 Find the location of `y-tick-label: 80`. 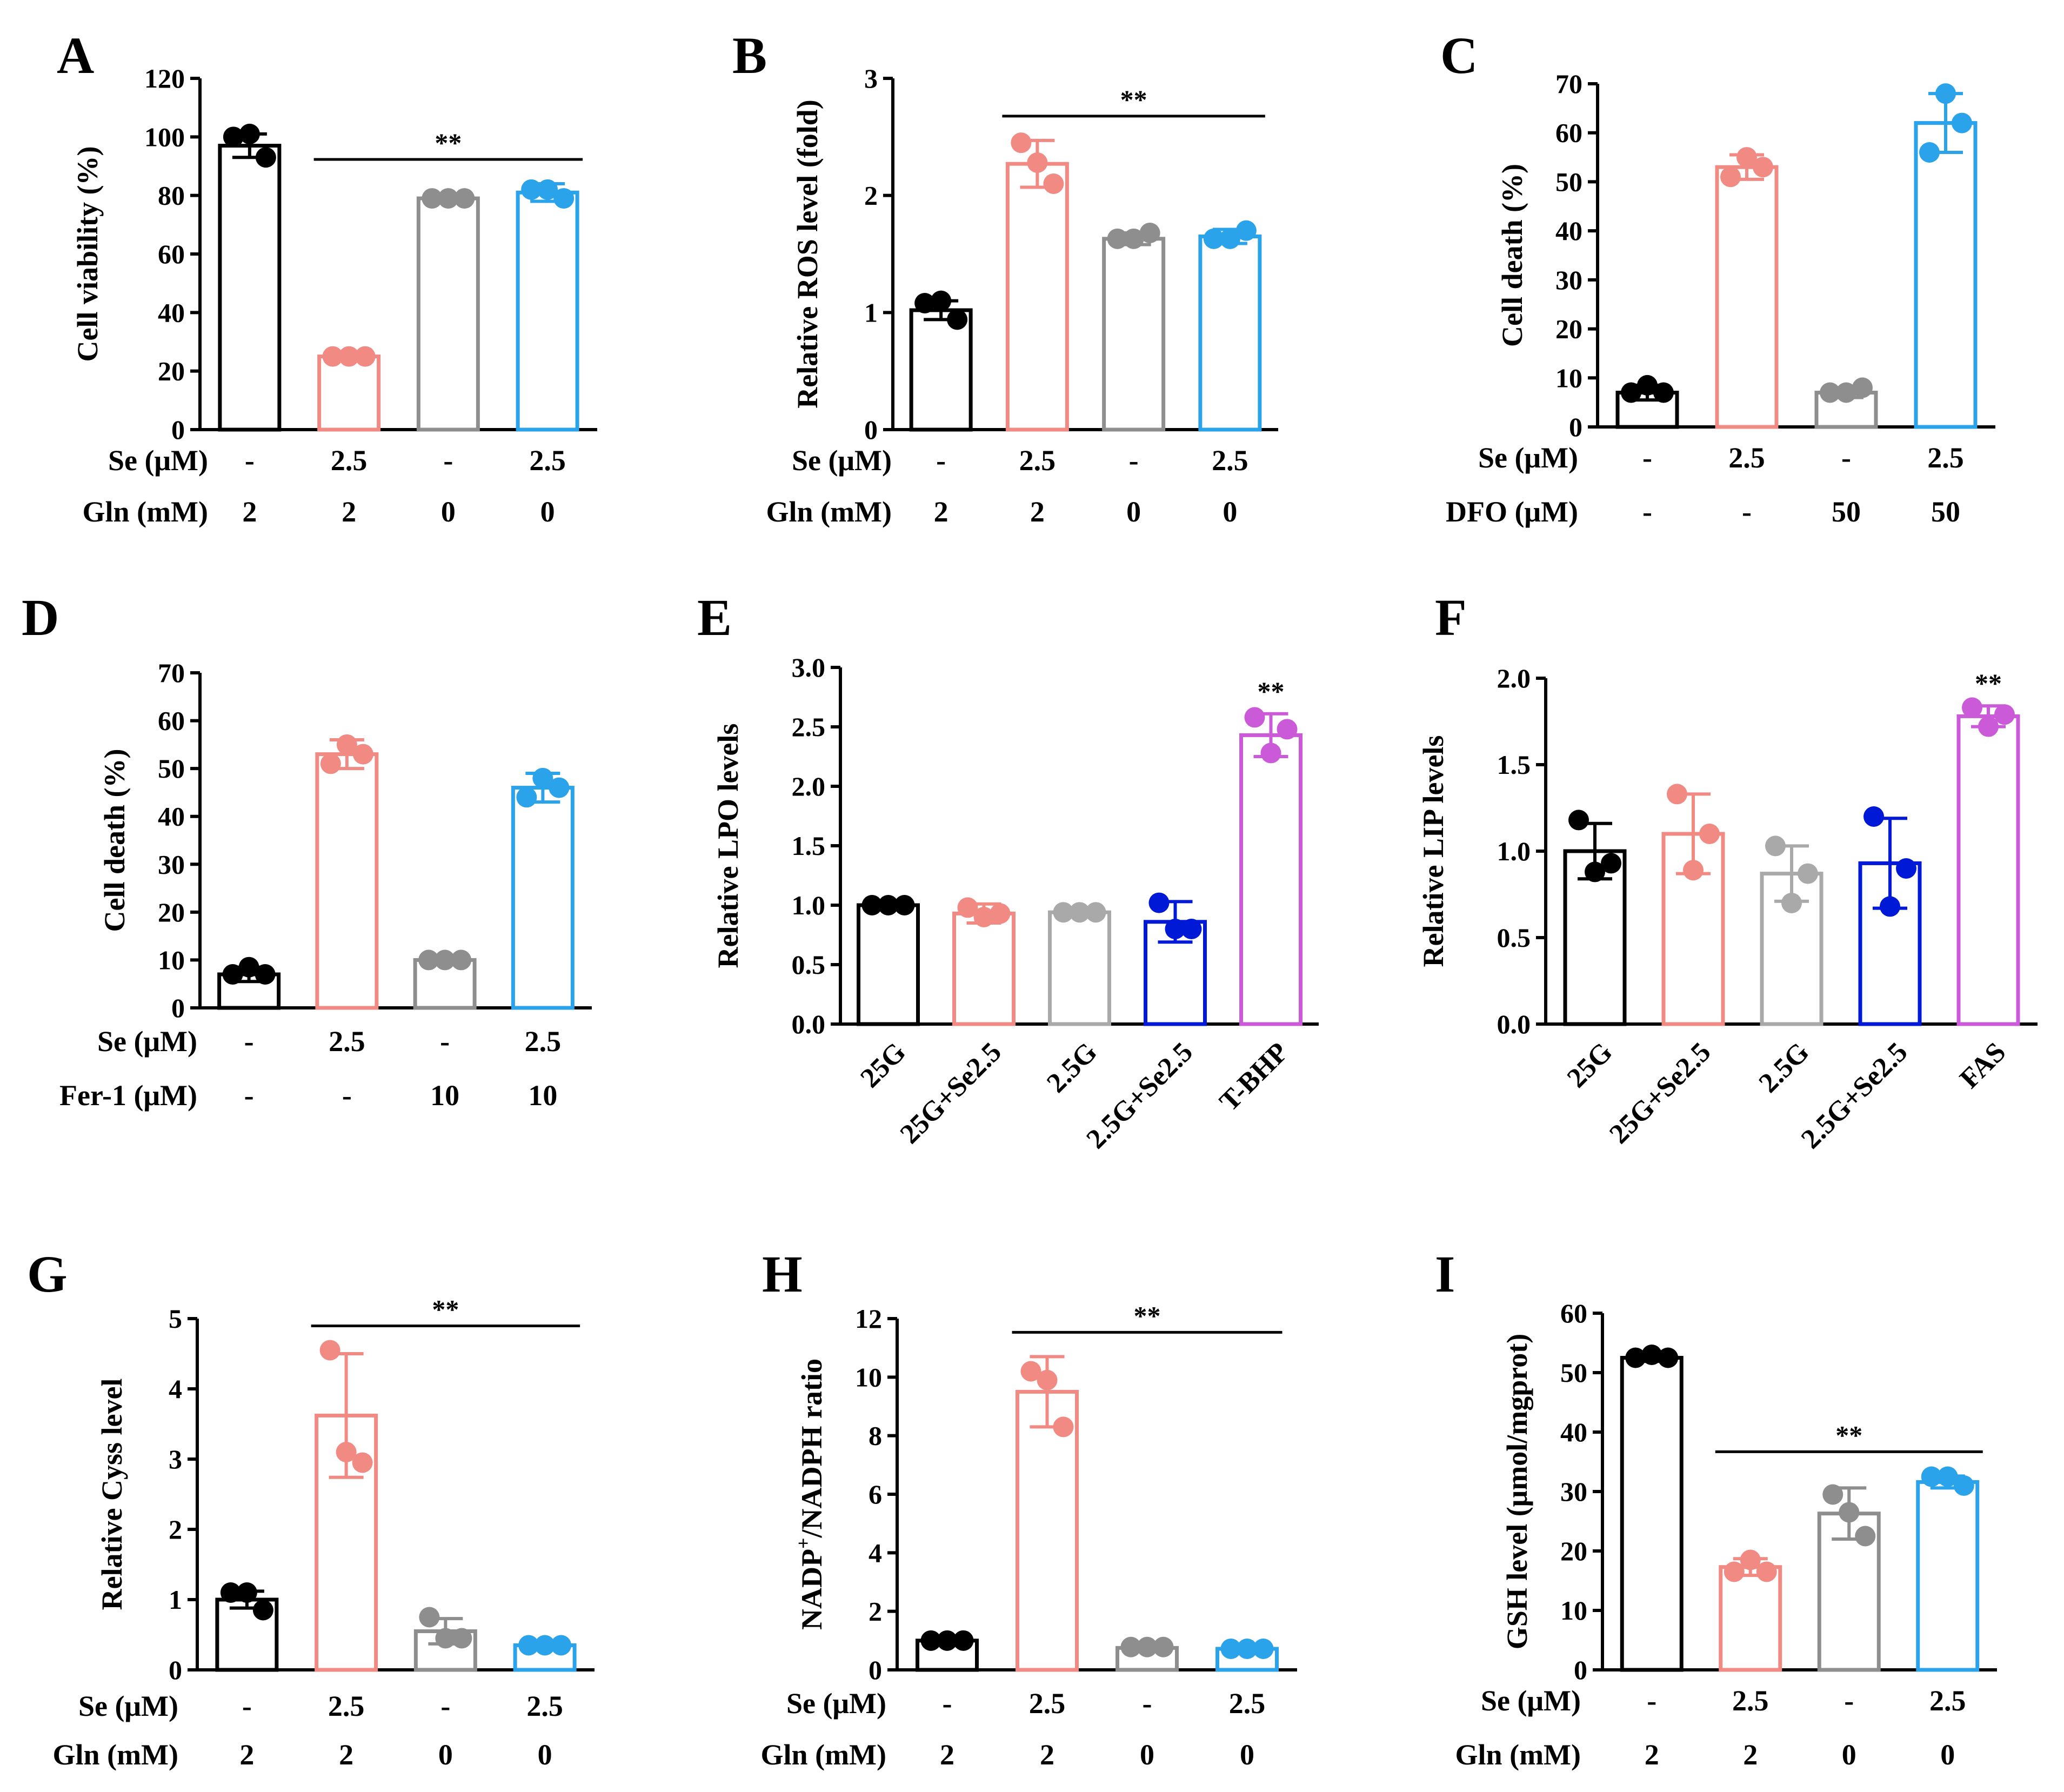

y-tick-label: 80 is located at coordinates (171, 195).